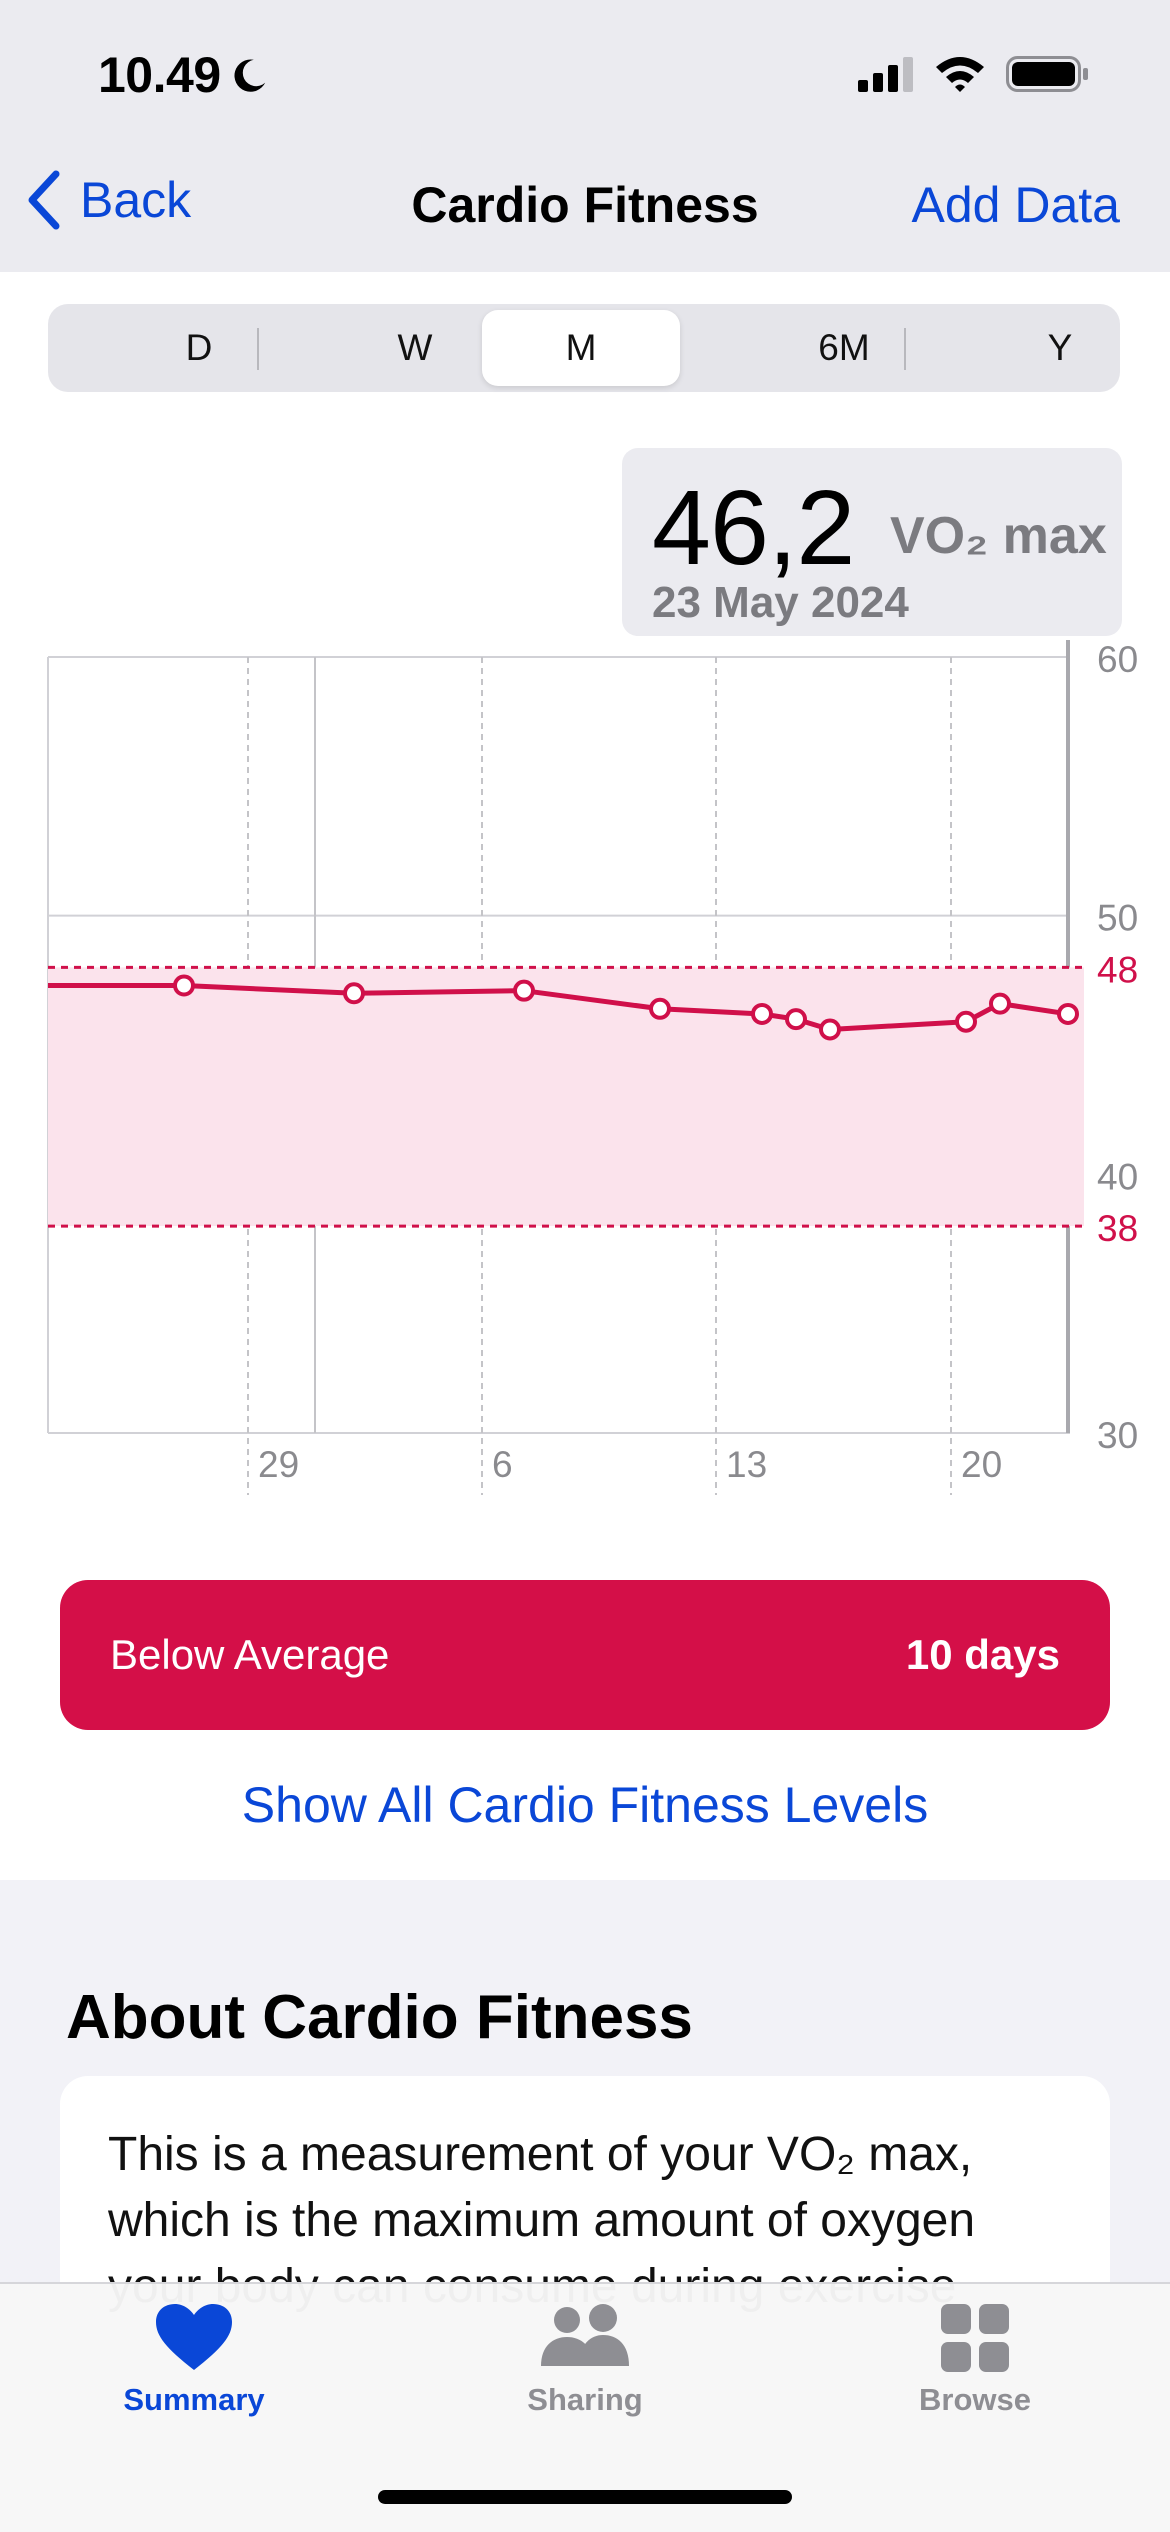  What do you see at coordinates (746, 1464) in the screenshot?
I see `x-tick-label: 13` at bounding box center [746, 1464].